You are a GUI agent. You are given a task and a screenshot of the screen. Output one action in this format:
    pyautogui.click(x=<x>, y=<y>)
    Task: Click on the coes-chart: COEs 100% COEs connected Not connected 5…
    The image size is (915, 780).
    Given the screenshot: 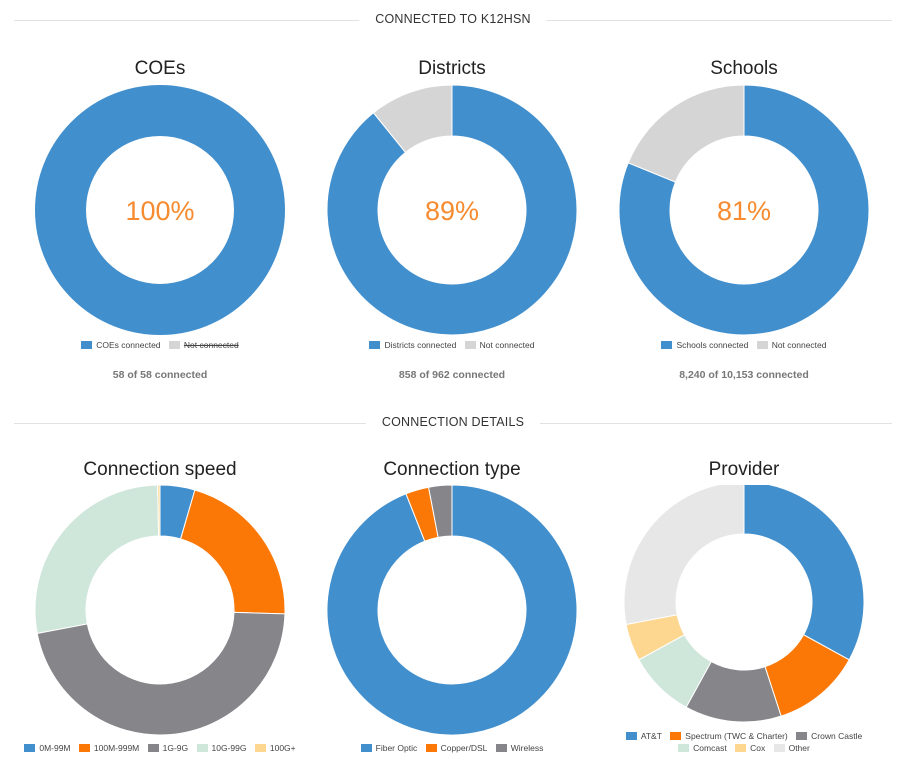 What is the action you would take?
    pyautogui.click(x=160, y=220)
    